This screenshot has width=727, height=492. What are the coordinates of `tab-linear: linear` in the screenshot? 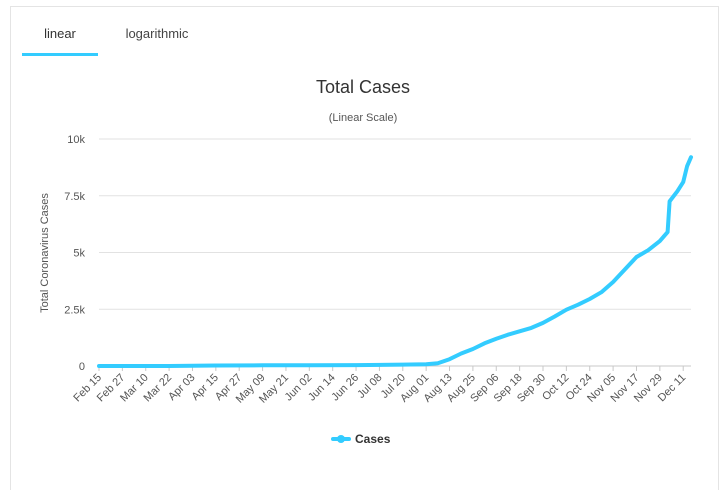 It's located at (60, 38).